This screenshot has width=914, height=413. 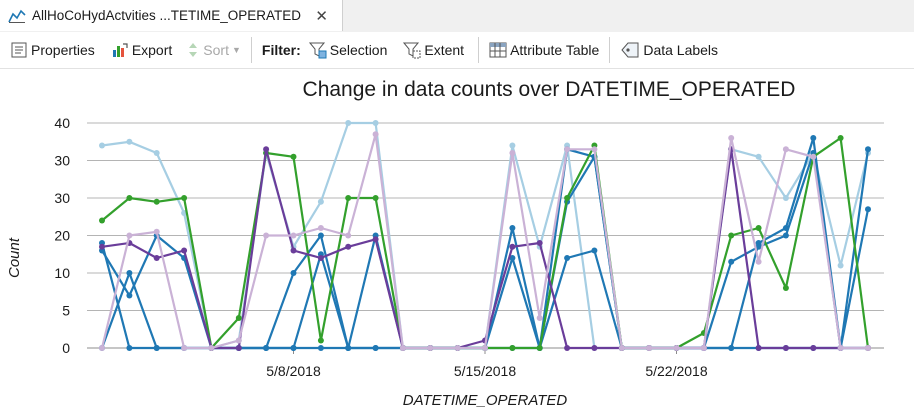 What do you see at coordinates (544, 50) in the screenshot?
I see `attribute-table-button: Attribute Table` at bounding box center [544, 50].